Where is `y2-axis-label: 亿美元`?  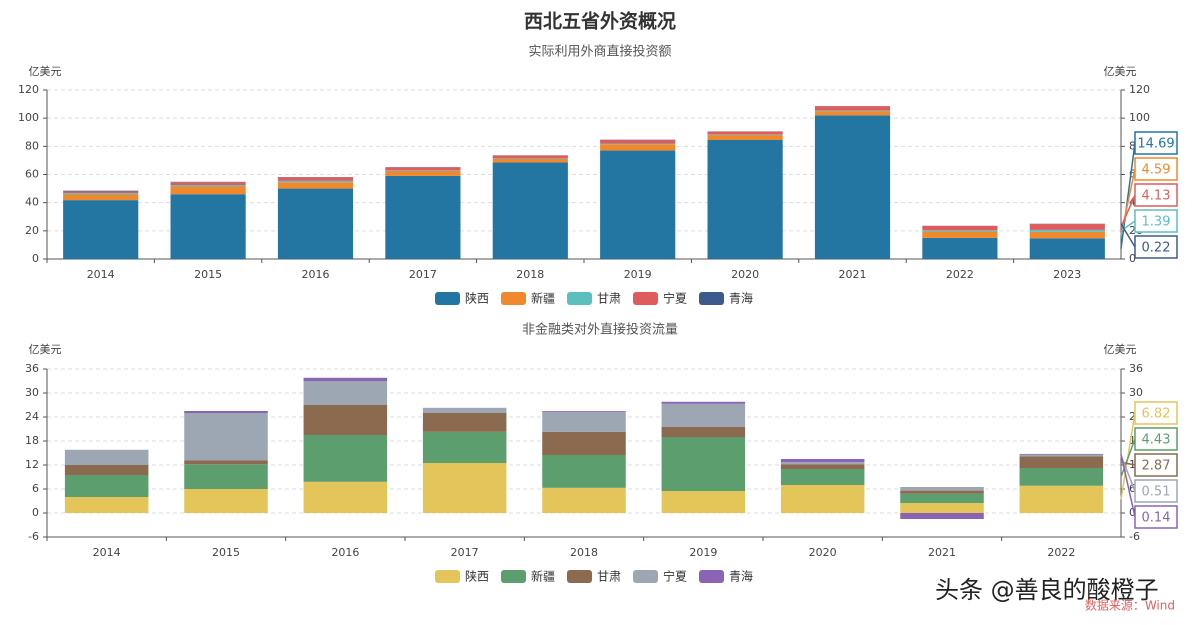
y2-axis-label: 亿美元 is located at coordinates (1120, 349).